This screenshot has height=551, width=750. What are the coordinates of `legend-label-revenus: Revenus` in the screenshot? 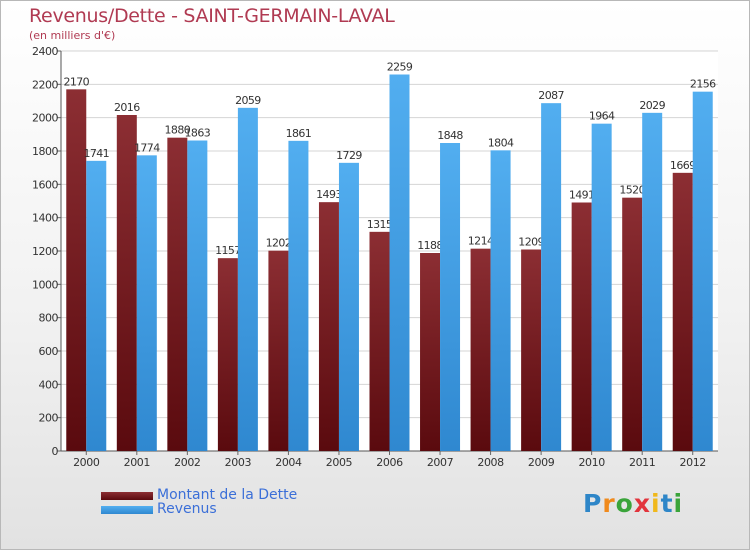 It's located at (187, 509).